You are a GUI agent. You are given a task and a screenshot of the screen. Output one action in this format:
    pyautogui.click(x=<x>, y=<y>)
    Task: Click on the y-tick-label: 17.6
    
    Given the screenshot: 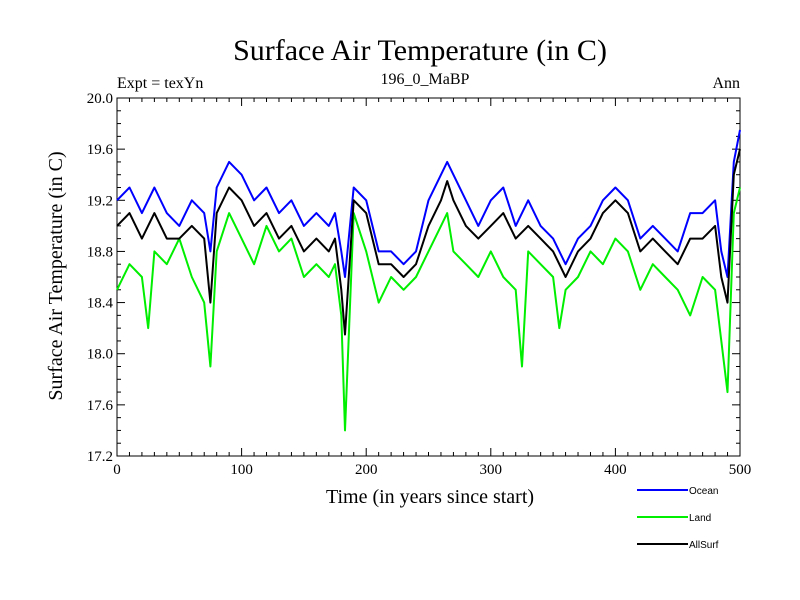 What is the action you would take?
    pyautogui.click(x=100, y=406)
    